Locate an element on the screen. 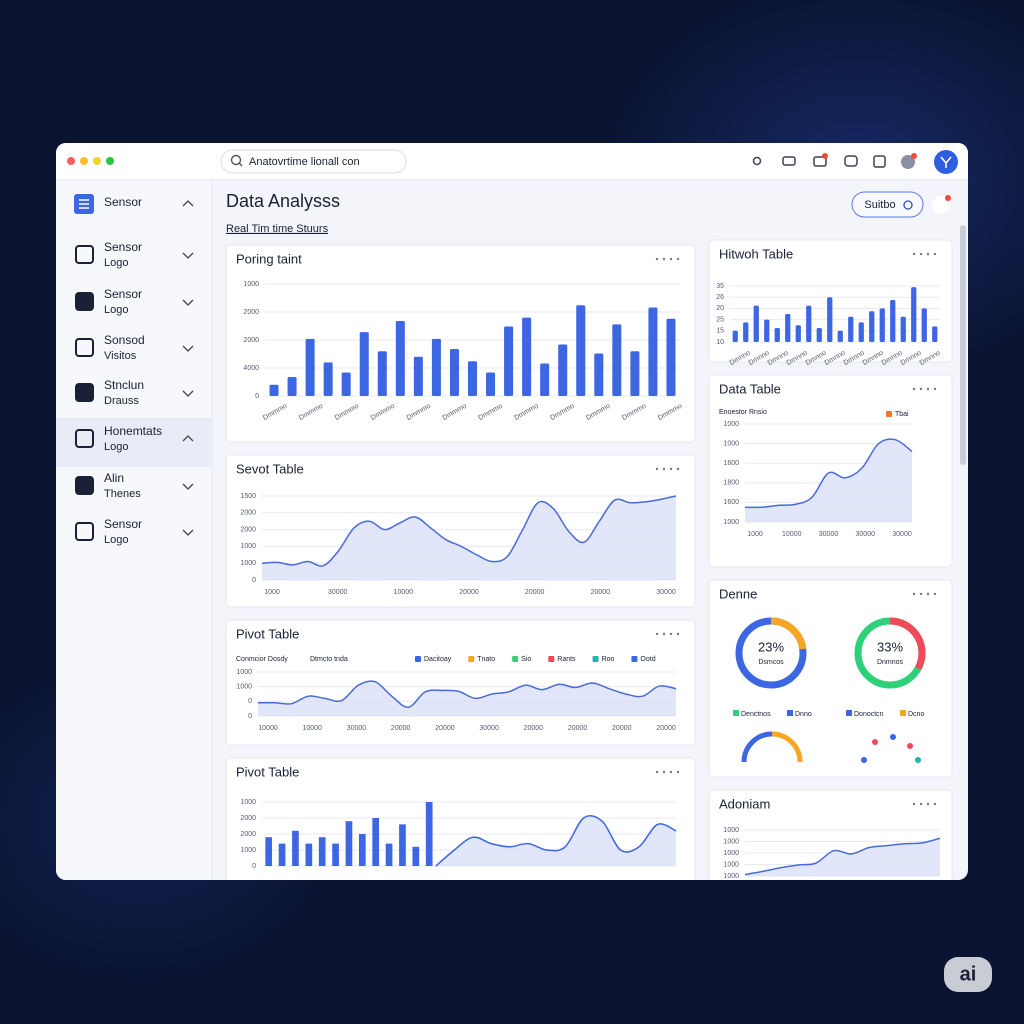 The image size is (1024, 1024). y-tick-label: 1600 is located at coordinates (731, 502).